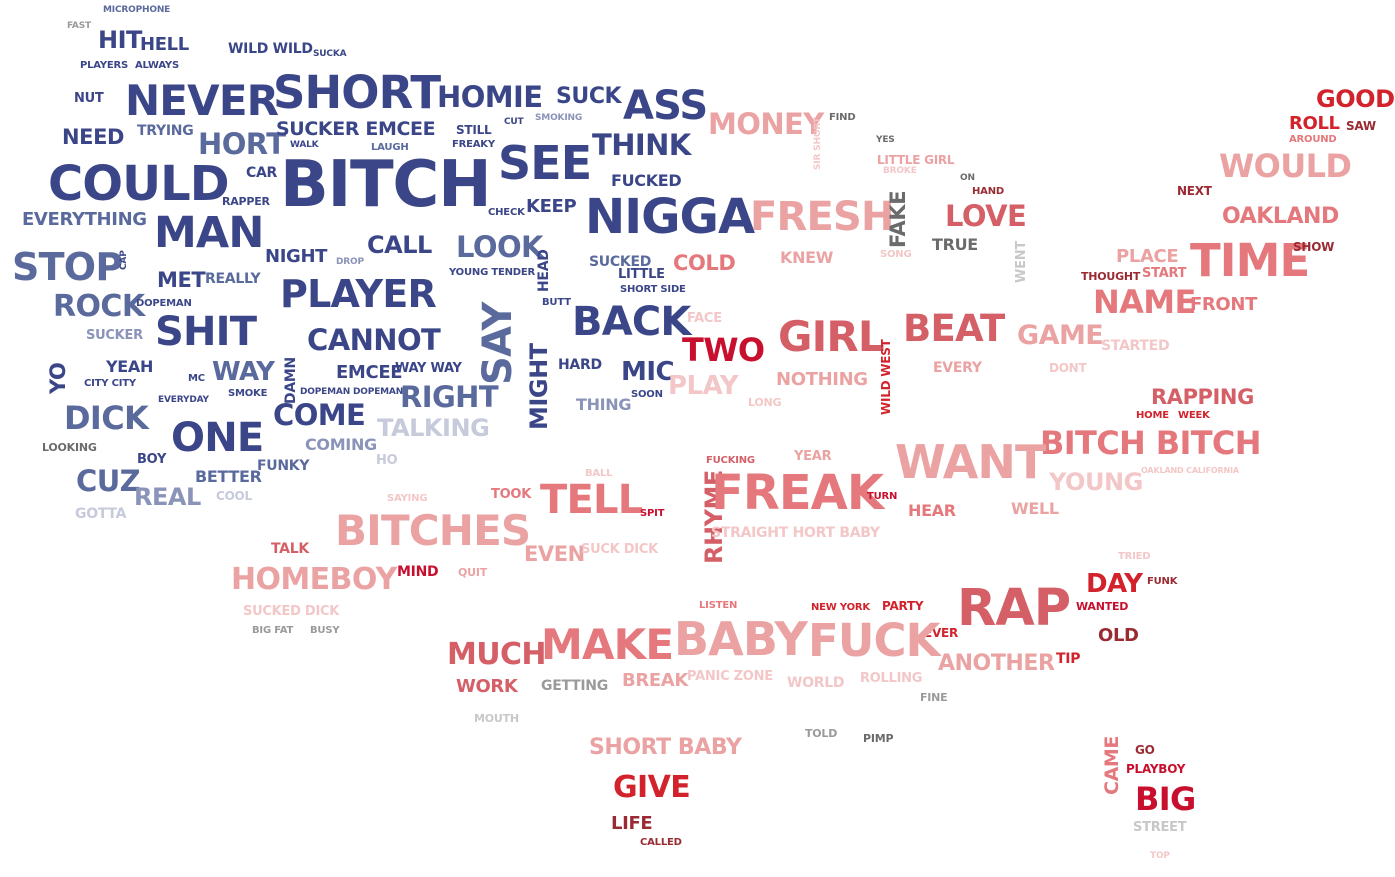 This screenshot has height=877, width=1395. What do you see at coordinates (1060, 335) in the screenshot?
I see `word-game: GAME` at bounding box center [1060, 335].